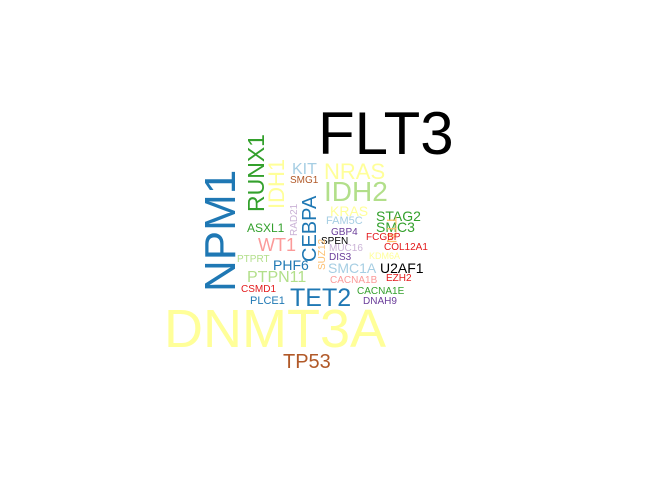 This screenshot has width=672, height=480. I want to click on word-tet2: TET2, so click(321, 298).